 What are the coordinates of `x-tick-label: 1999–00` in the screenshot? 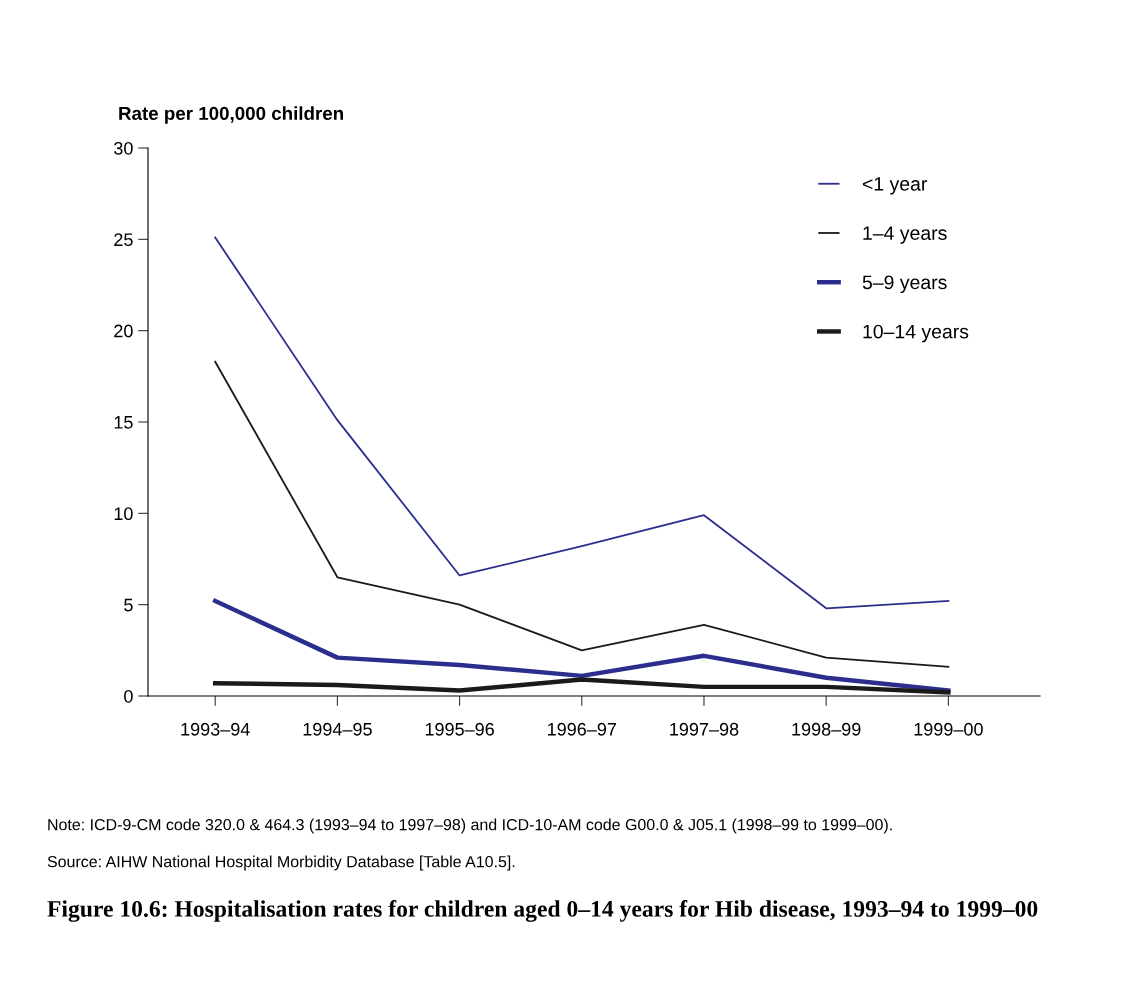 It's located at (948, 729).